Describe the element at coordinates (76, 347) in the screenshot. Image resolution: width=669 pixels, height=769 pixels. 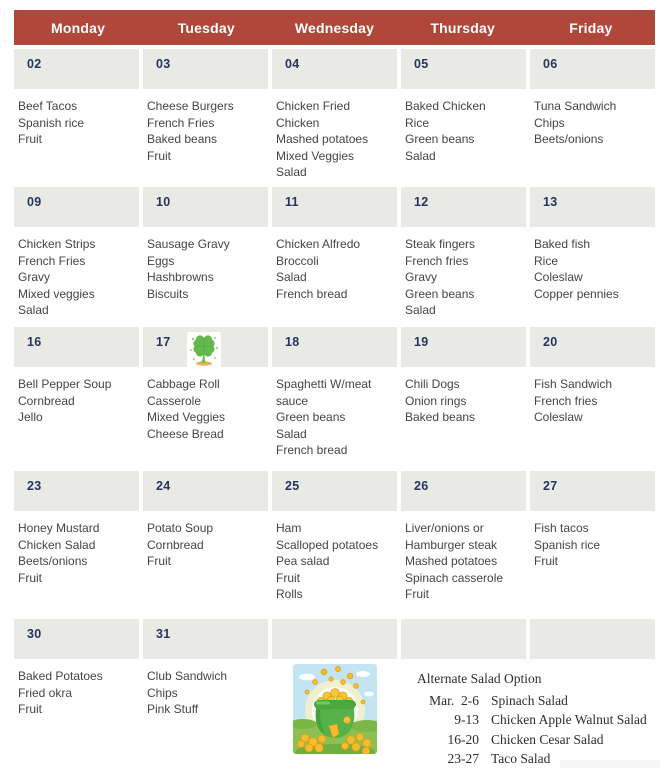
I see `date-cell-16: 16` at that location.